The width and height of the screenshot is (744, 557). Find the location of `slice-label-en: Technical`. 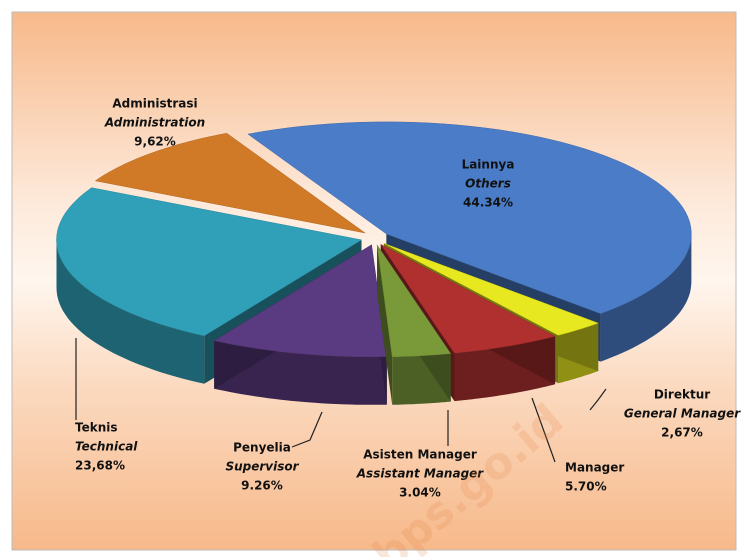

slice-label-en: Technical is located at coordinates (106, 447).